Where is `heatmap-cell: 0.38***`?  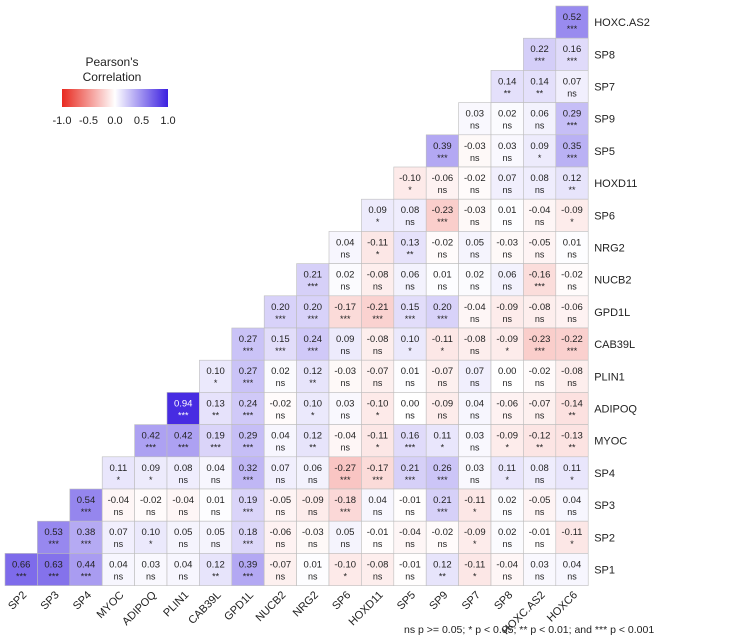 heatmap-cell: 0.38*** is located at coordinates (86, 537).